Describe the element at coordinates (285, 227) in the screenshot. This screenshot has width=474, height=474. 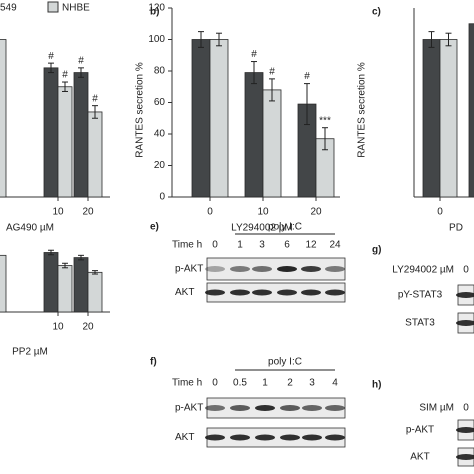
I see `treatment-label: poly I:C` at that location.